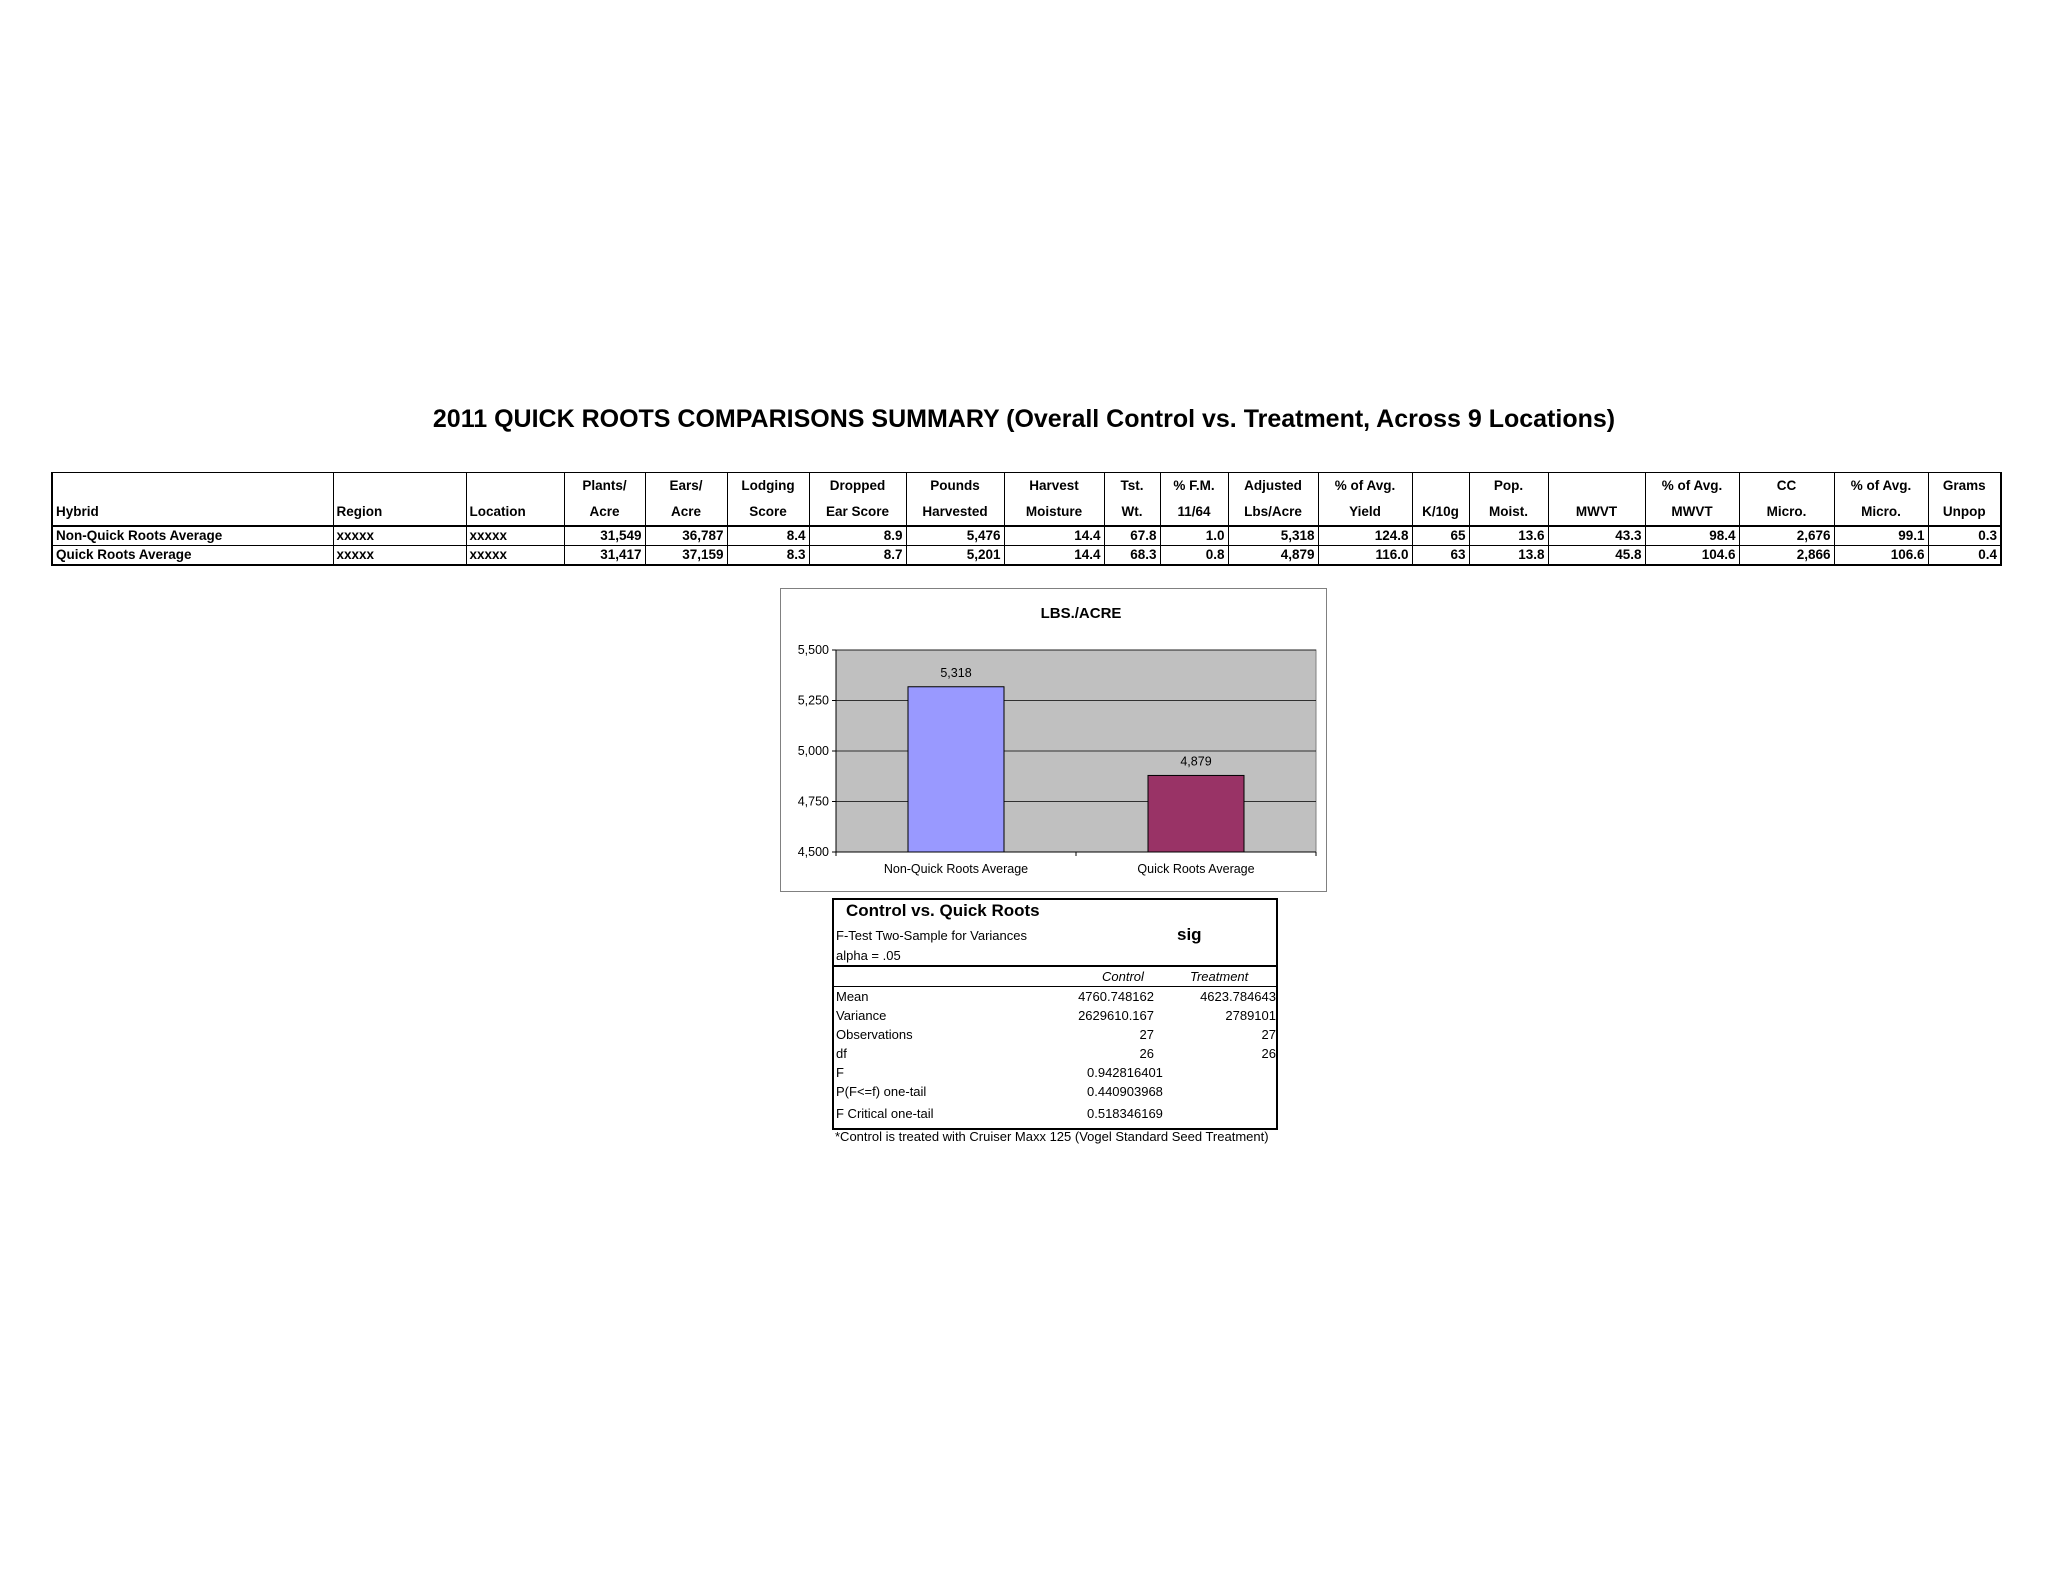 The width and height of the screenshot is (2048, 1582). Describe the element at coordinates (1964, 555) in the screenshot. I see `table-cell: 0.4` at that location.